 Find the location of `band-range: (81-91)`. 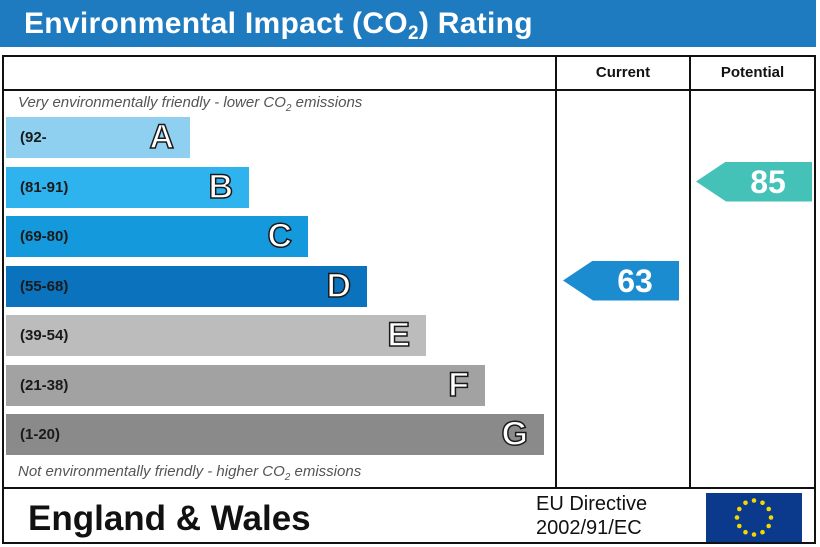

band-range: (81-91) is located at coordinates (44, 187).